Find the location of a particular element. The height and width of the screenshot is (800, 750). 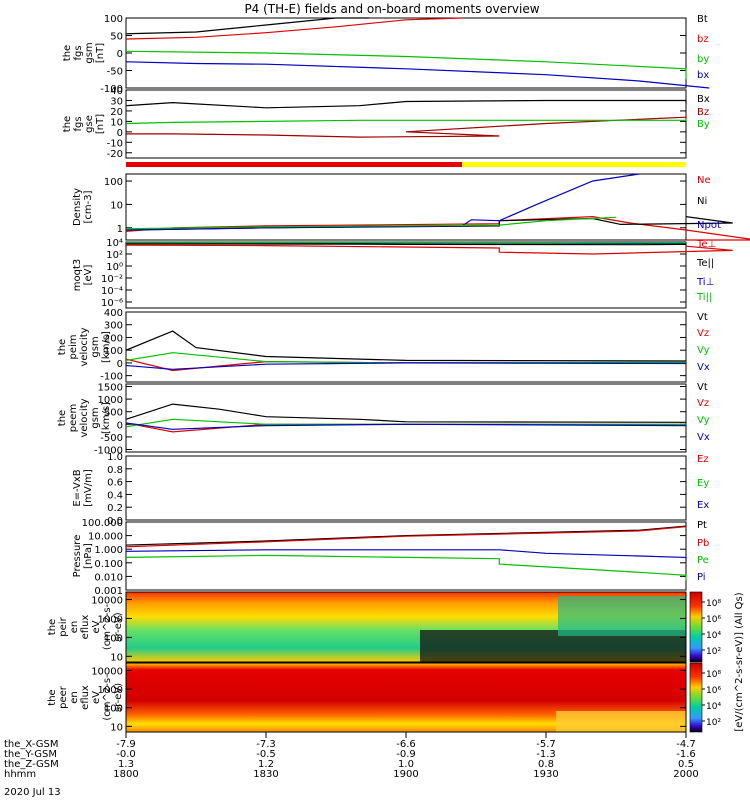

y-axis-label: peir is located at coordinates (63, 626).